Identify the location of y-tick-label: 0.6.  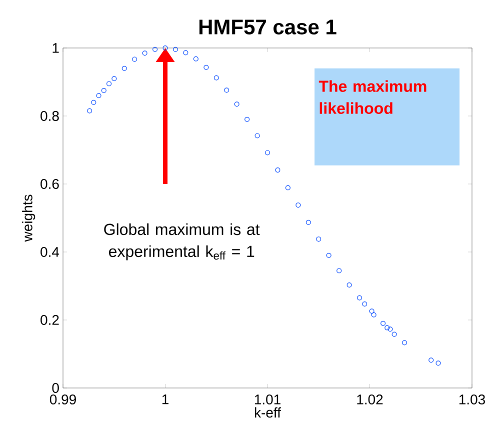
(49, 184).